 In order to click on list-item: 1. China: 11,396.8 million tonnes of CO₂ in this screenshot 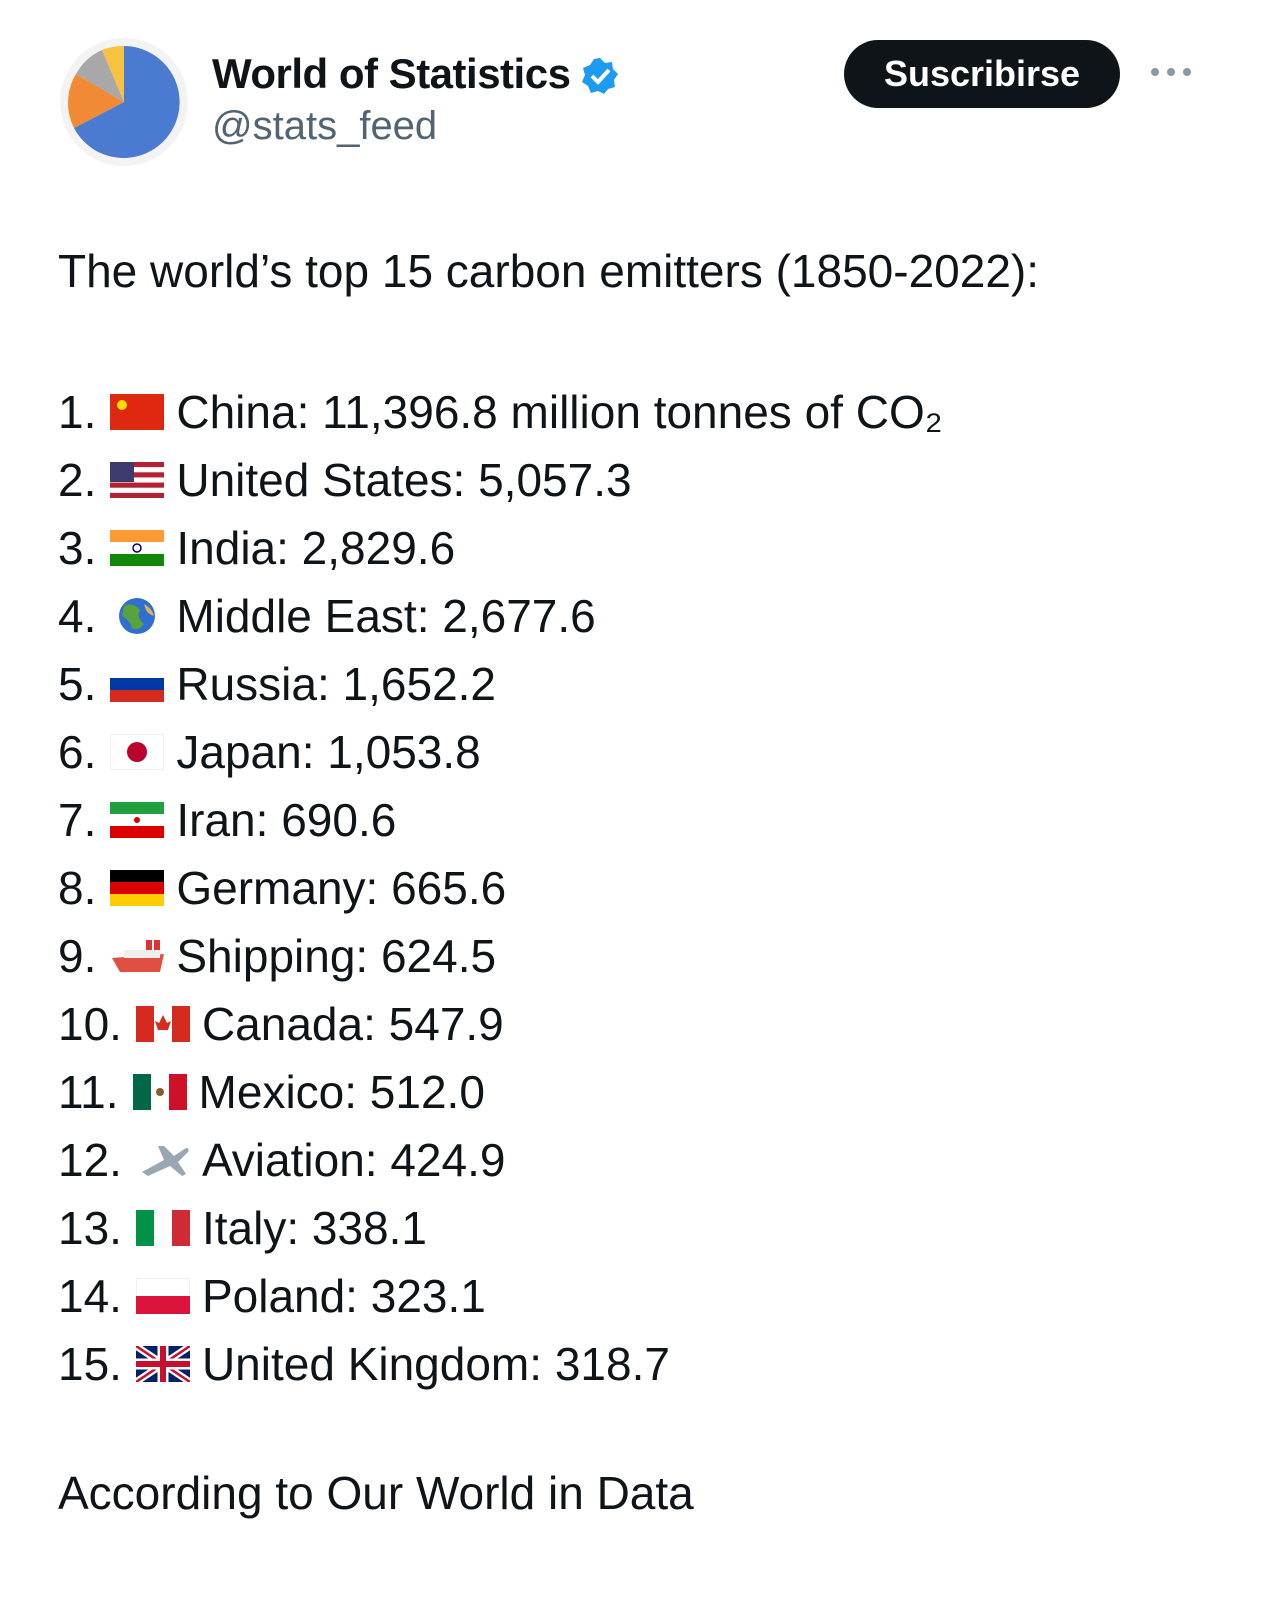, I will do `click(500, 412)`.